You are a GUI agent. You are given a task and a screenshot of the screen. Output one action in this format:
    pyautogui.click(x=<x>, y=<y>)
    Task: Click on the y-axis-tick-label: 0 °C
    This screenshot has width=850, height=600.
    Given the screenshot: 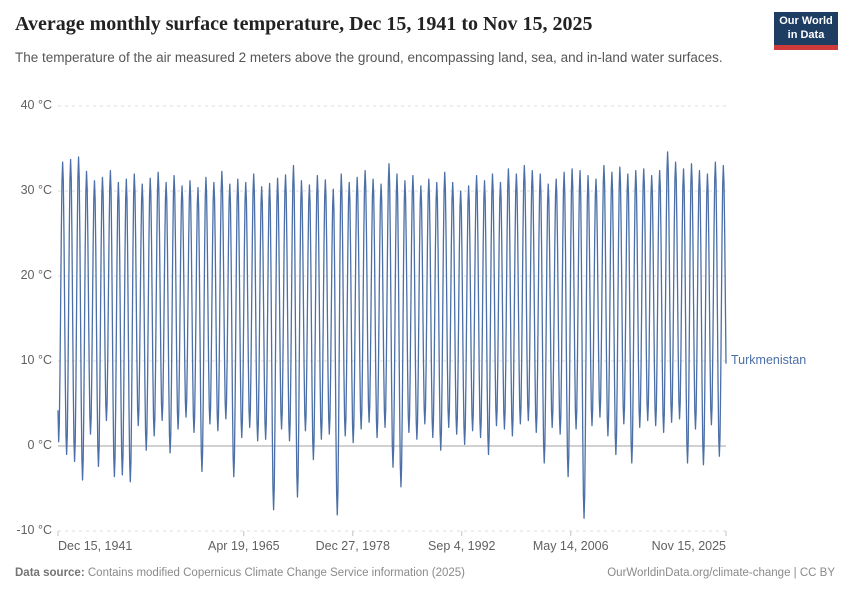 What is the action you would take?
    pyautogui.click(x=39, y=445)
    